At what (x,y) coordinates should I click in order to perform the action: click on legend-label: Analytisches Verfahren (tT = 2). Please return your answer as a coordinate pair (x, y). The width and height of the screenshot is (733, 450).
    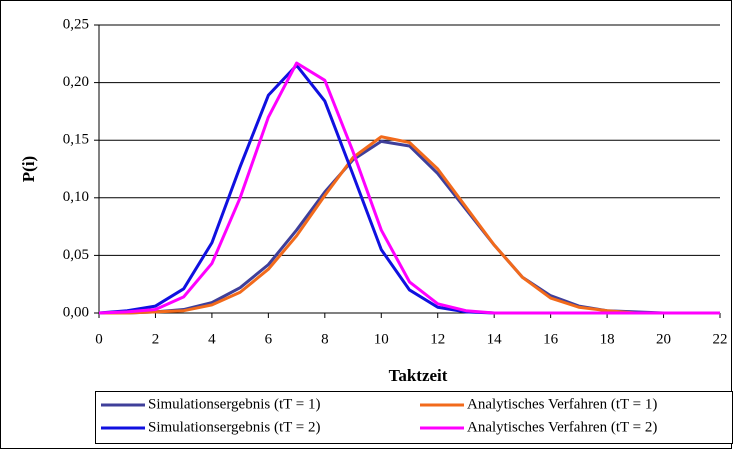
    Looking at the image, I should click on (562, 427).